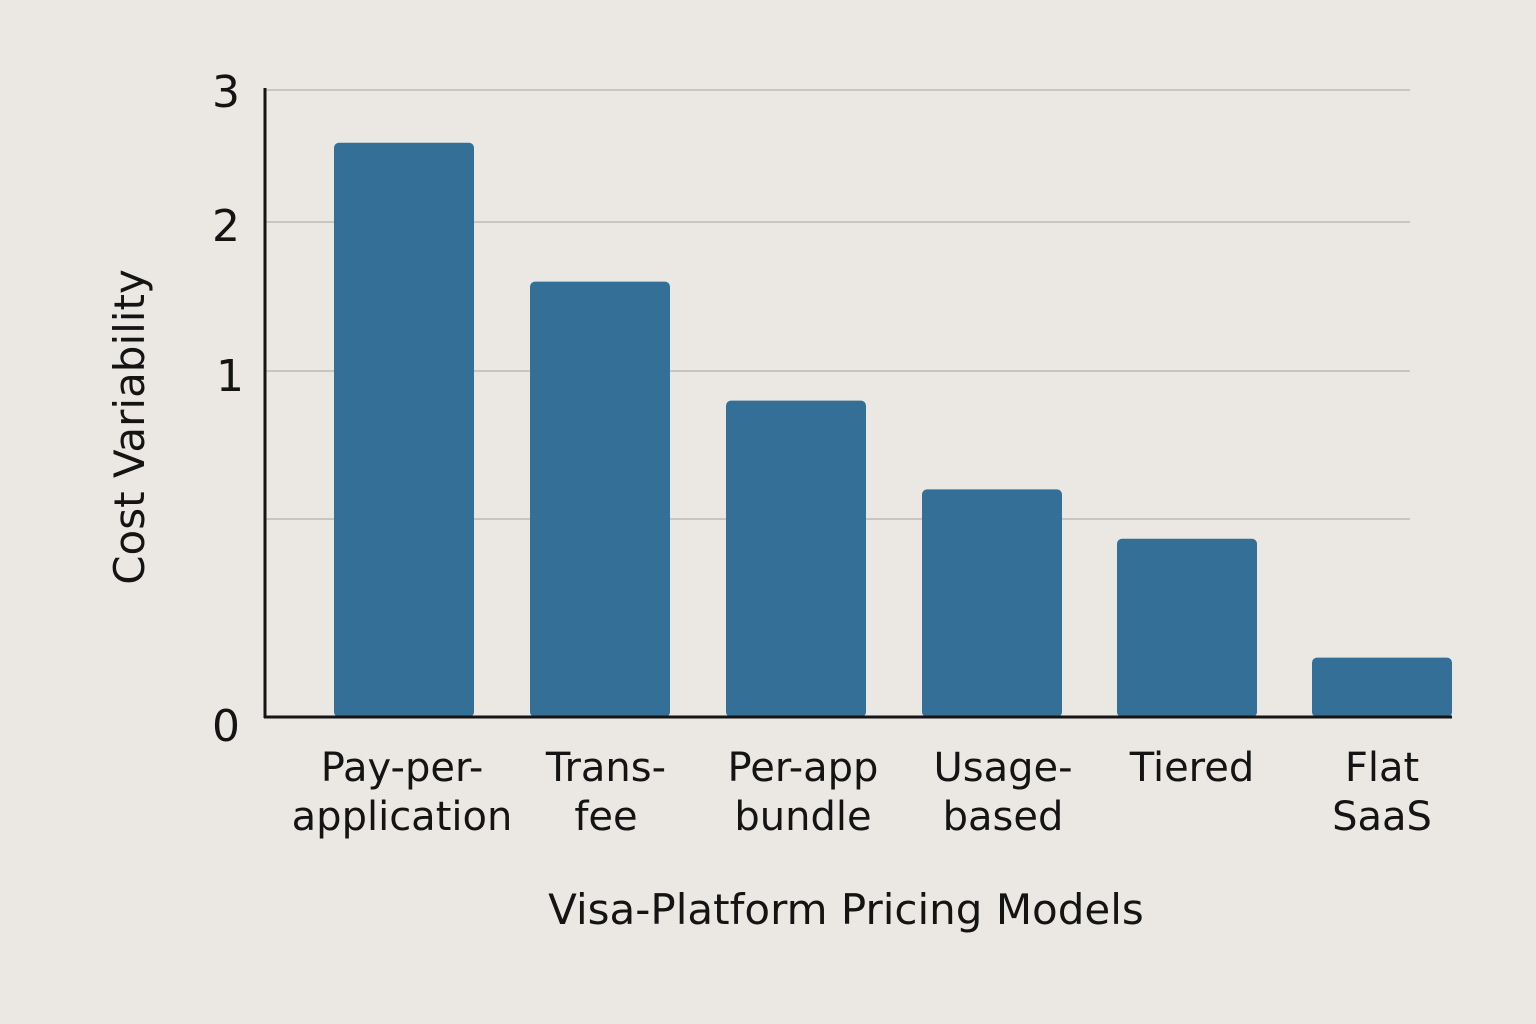  Describe the element at coordinates (605, 768) in the screenshot. I see `x-category-label-line: Trans-` at that location.